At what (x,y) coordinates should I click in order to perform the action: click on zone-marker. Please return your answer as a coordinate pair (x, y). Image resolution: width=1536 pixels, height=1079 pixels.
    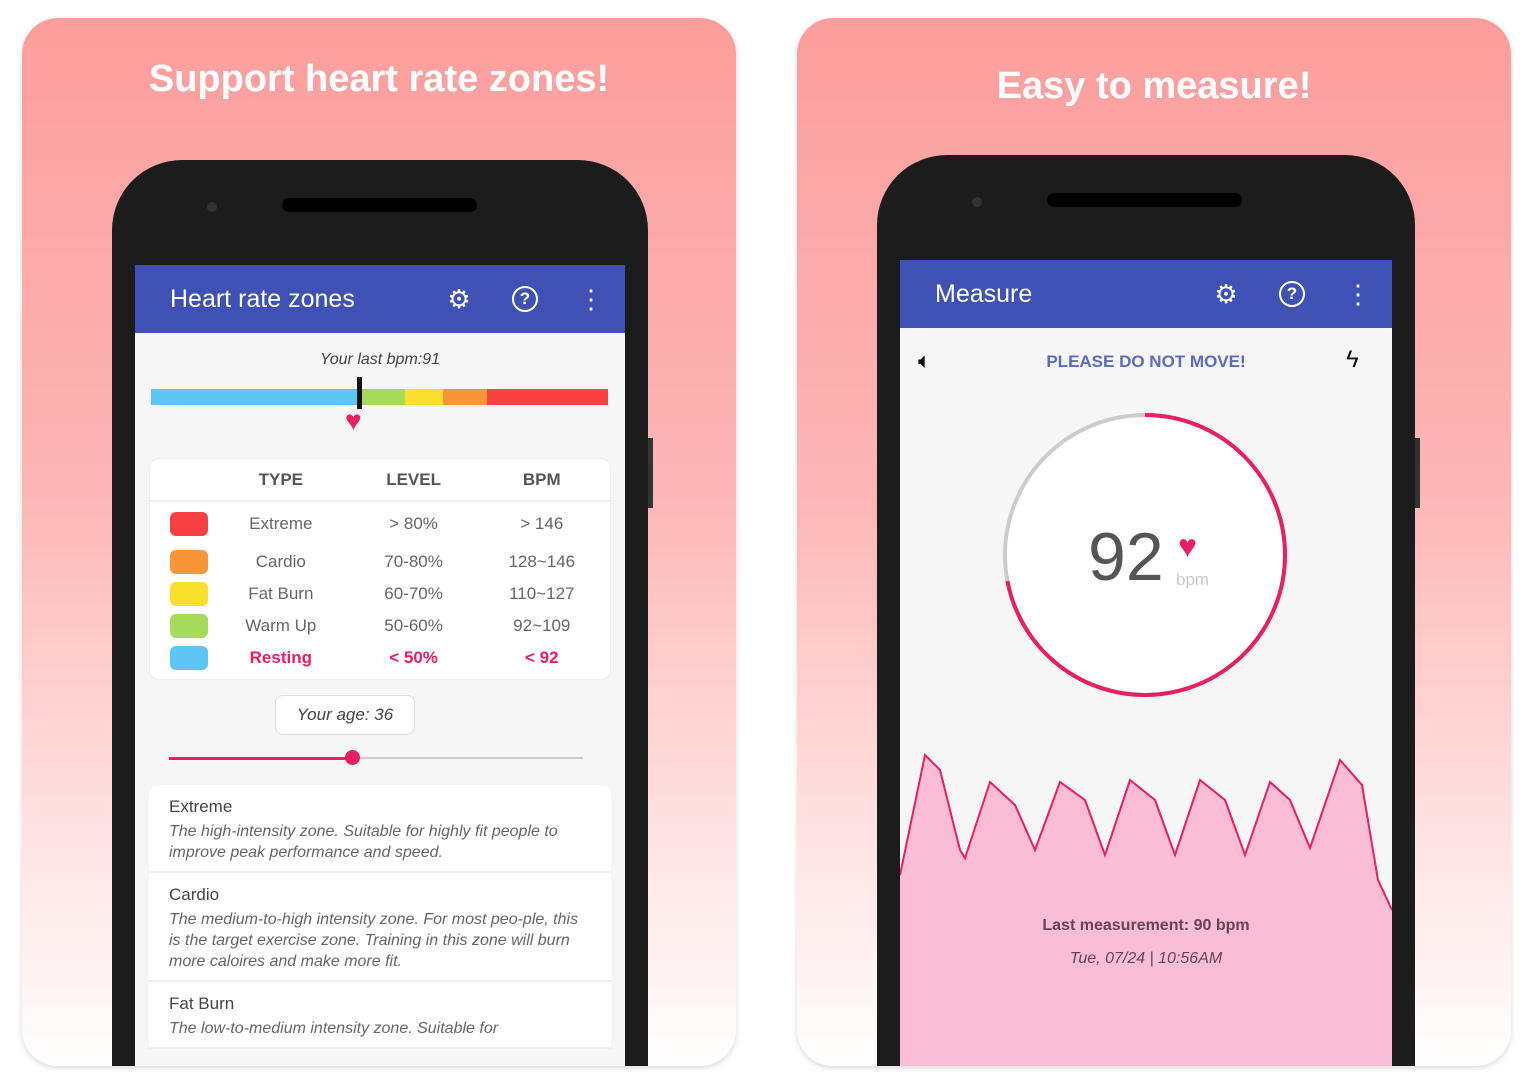
    Looking at the image, I should click on (359, 393).